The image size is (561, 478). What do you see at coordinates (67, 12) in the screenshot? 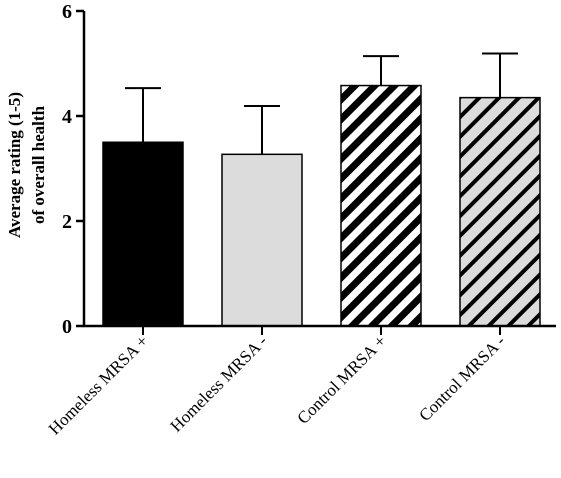
I see `y-tick-label: 6` at bounding box center [67, 12].